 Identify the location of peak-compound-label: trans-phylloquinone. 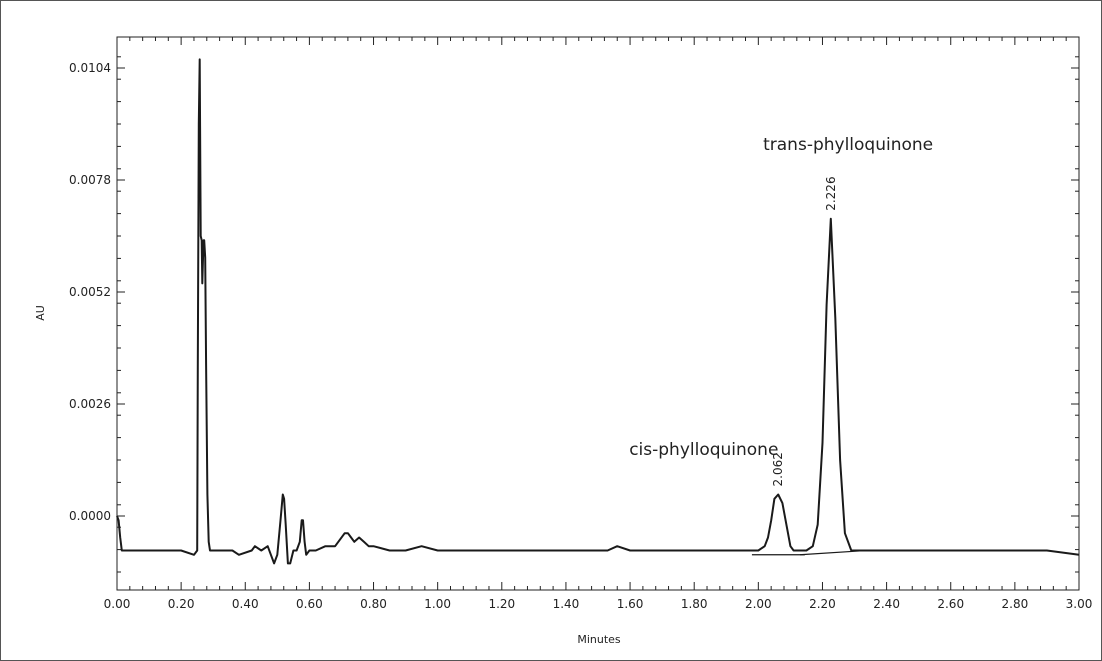
(848, 145).